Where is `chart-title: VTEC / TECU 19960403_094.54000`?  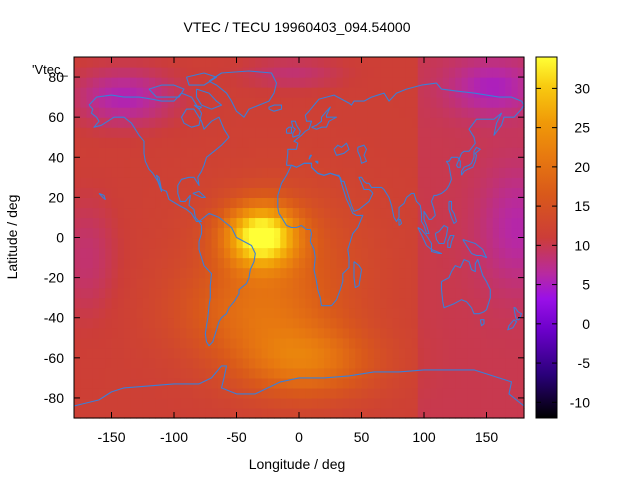
chart-title: VTEC / TECU 19960403_094.54000 is located at coordinates (296, 27).